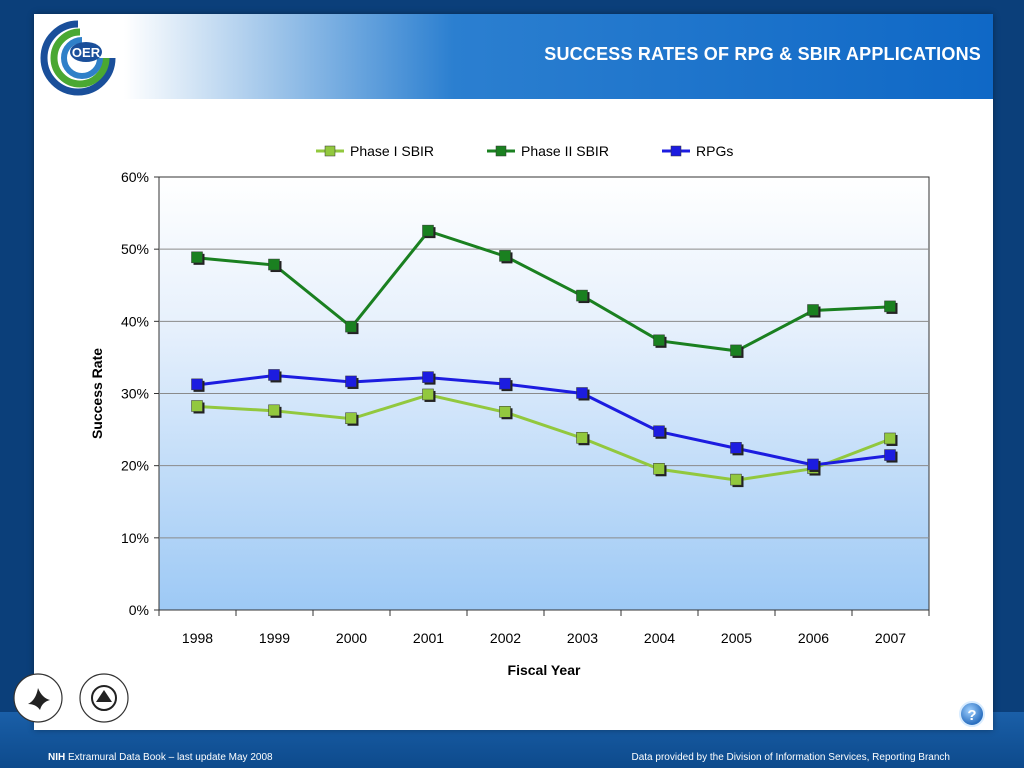 This screenshot has width=1024, height=768. What do you see at coordinates (197, 638) in the screenshot?
I see `x-tick-label: 1998` at bounding box center [197, 638].